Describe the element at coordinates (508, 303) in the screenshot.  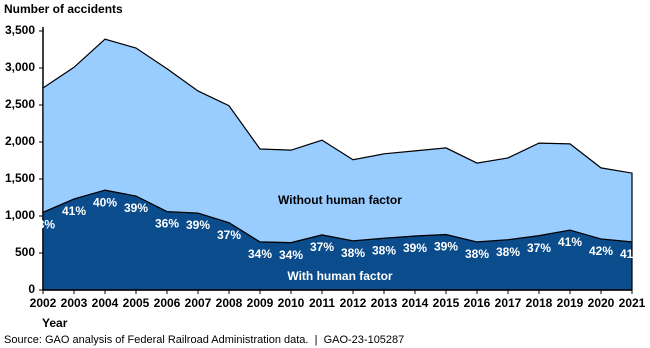
I see `x-tick-label: 2017` at that location.